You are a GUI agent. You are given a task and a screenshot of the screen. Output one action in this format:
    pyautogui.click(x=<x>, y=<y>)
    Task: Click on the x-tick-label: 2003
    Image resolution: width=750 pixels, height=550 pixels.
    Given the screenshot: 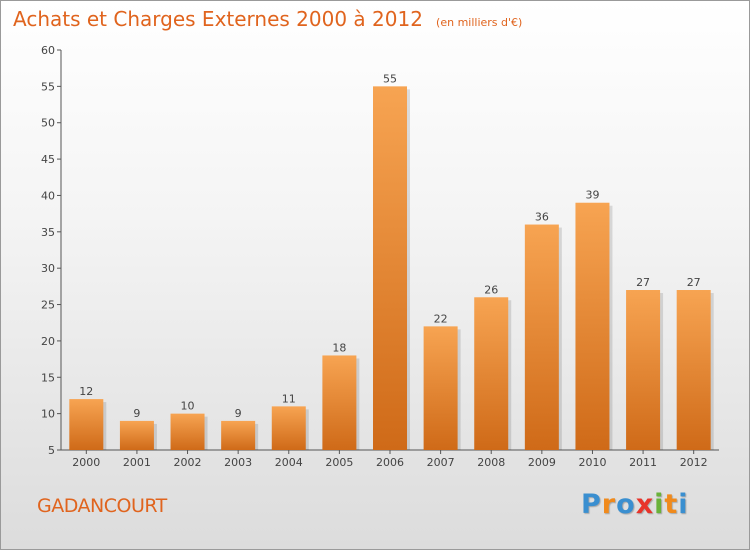 What is the action you would take?
    pyautogui.click(x=238, y=462)
    